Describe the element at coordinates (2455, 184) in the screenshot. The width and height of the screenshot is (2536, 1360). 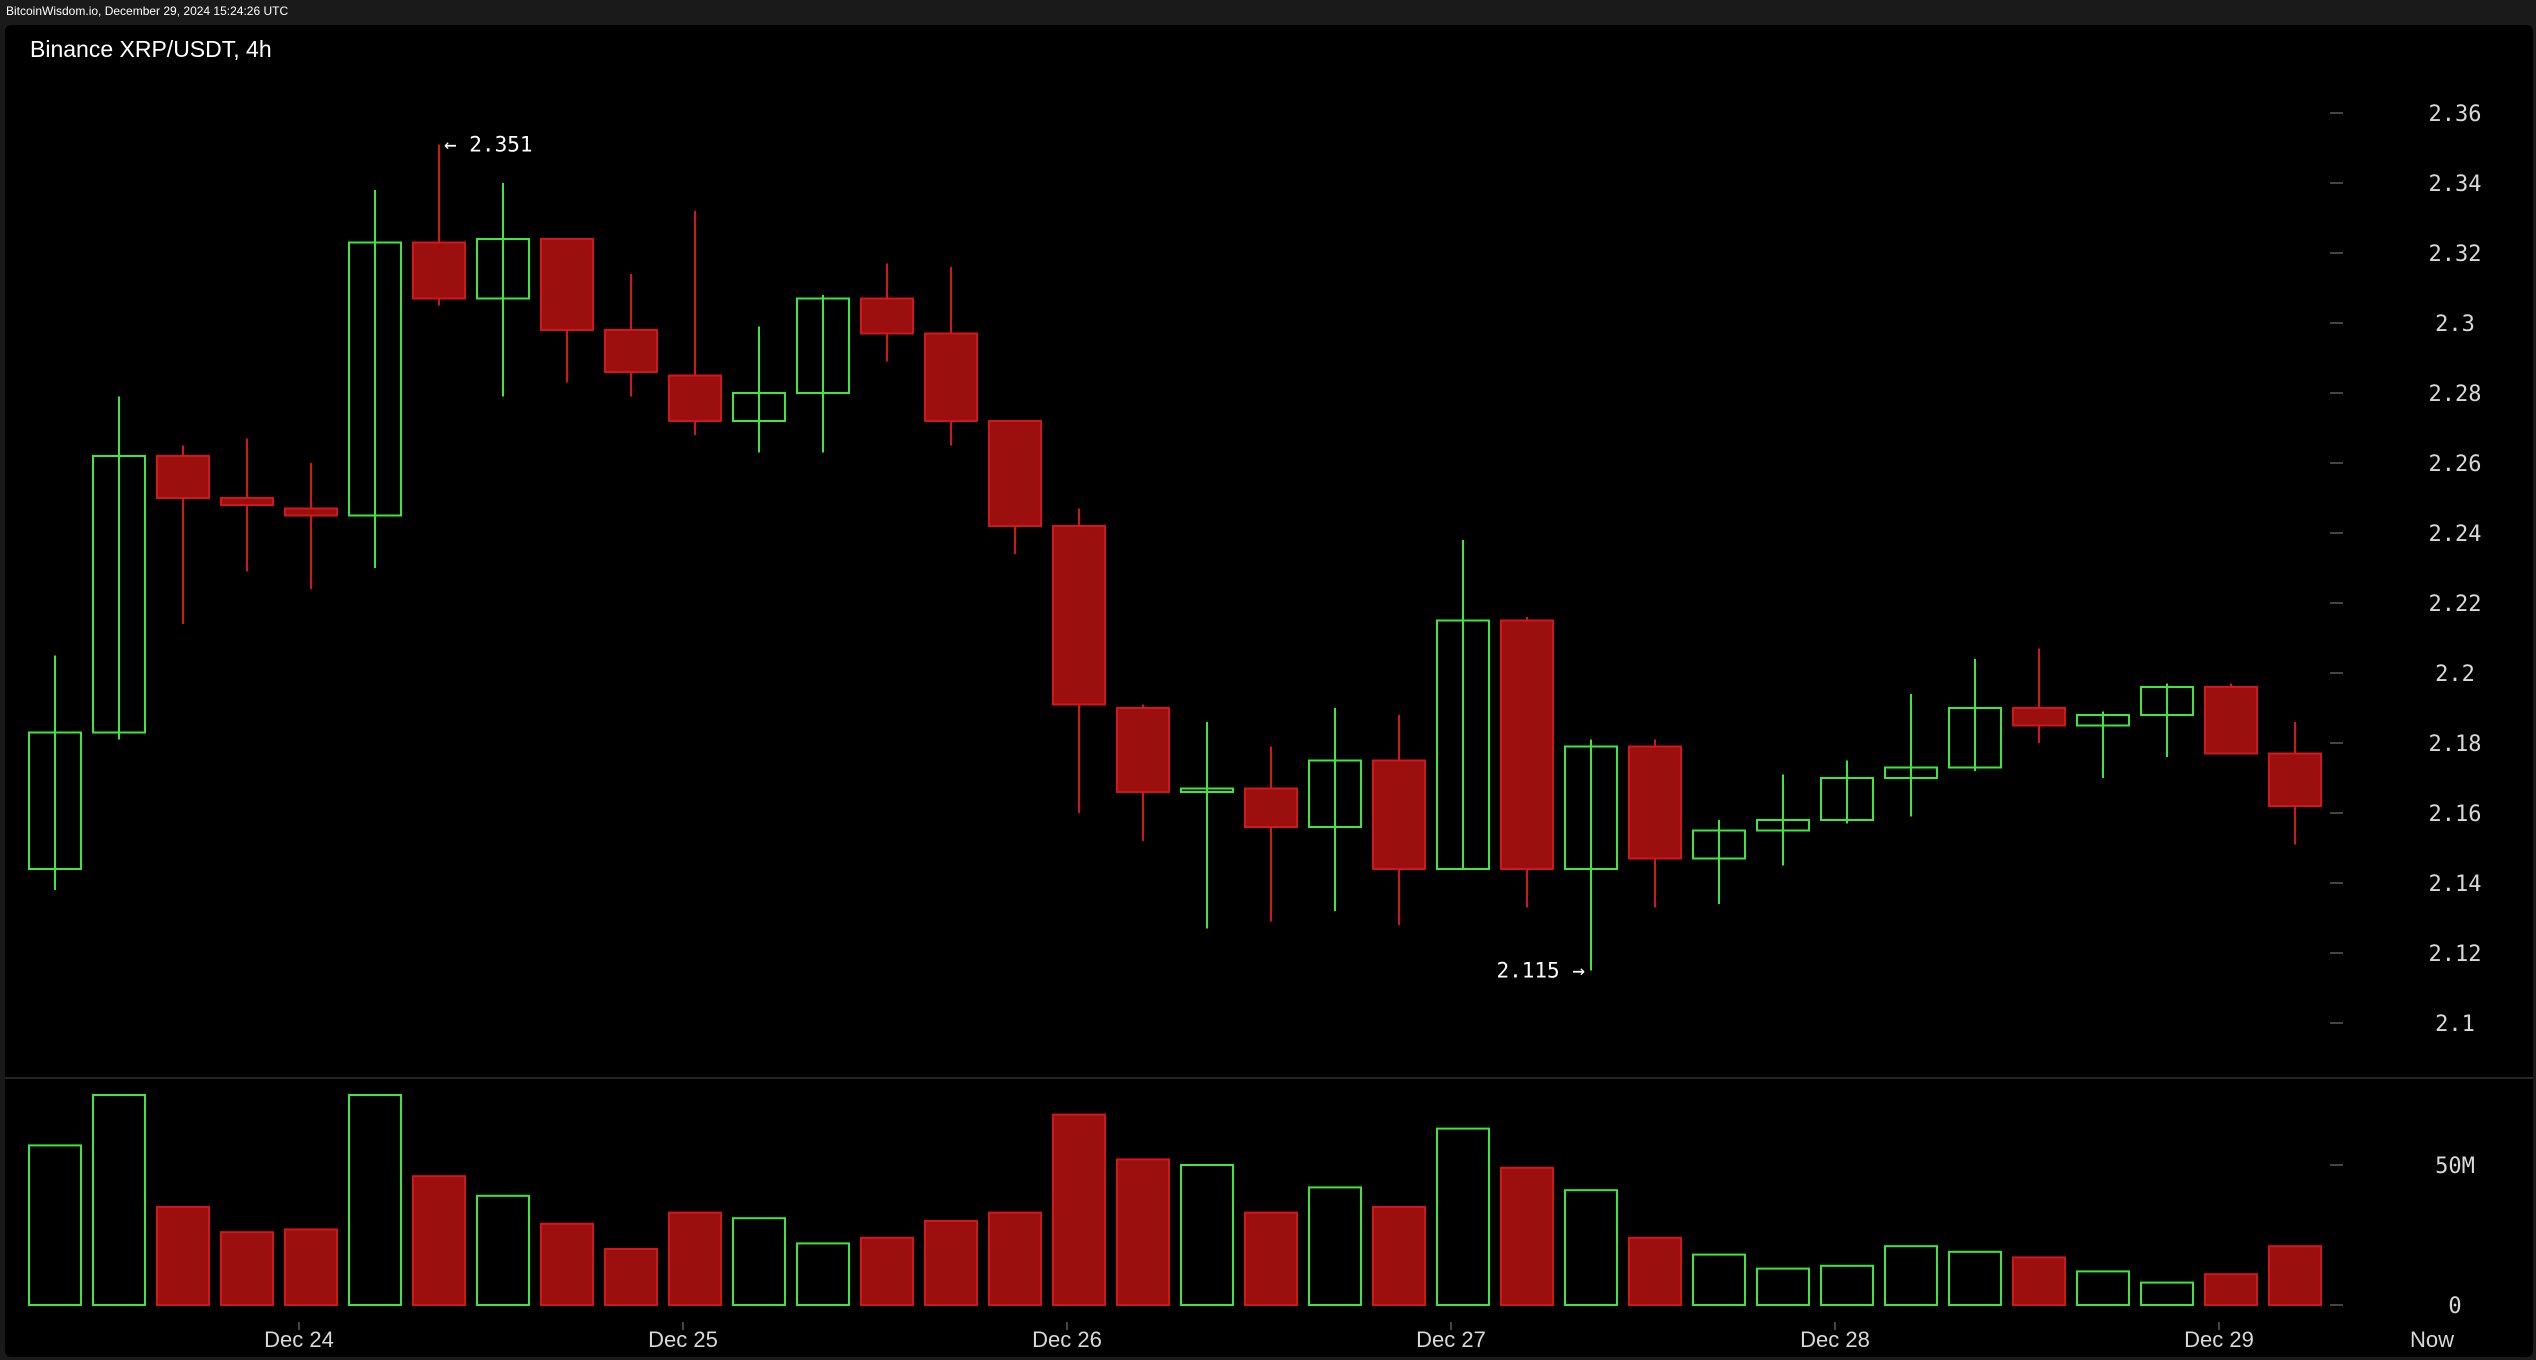
I see `price-tick-label: 2.34` at that location.